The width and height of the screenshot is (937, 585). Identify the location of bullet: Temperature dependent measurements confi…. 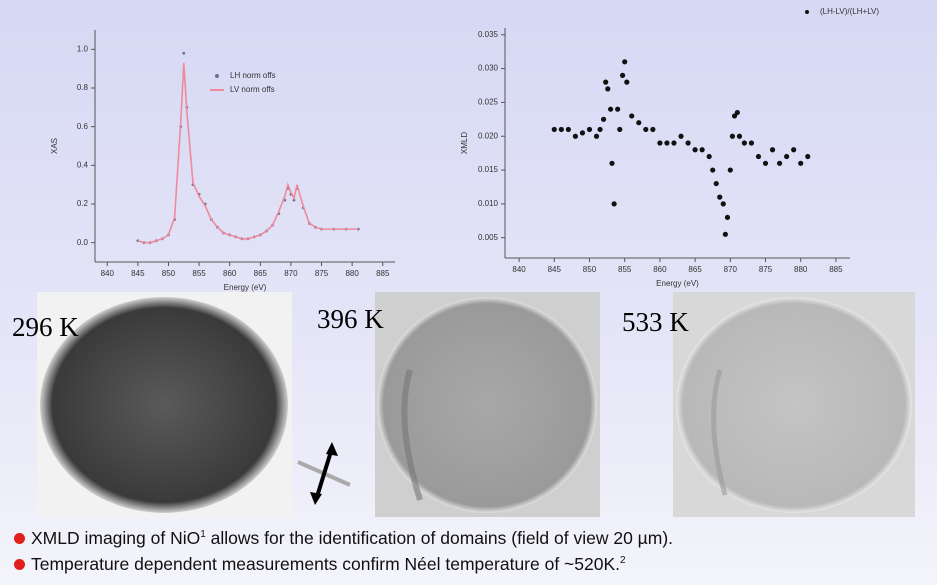
(320, 564).